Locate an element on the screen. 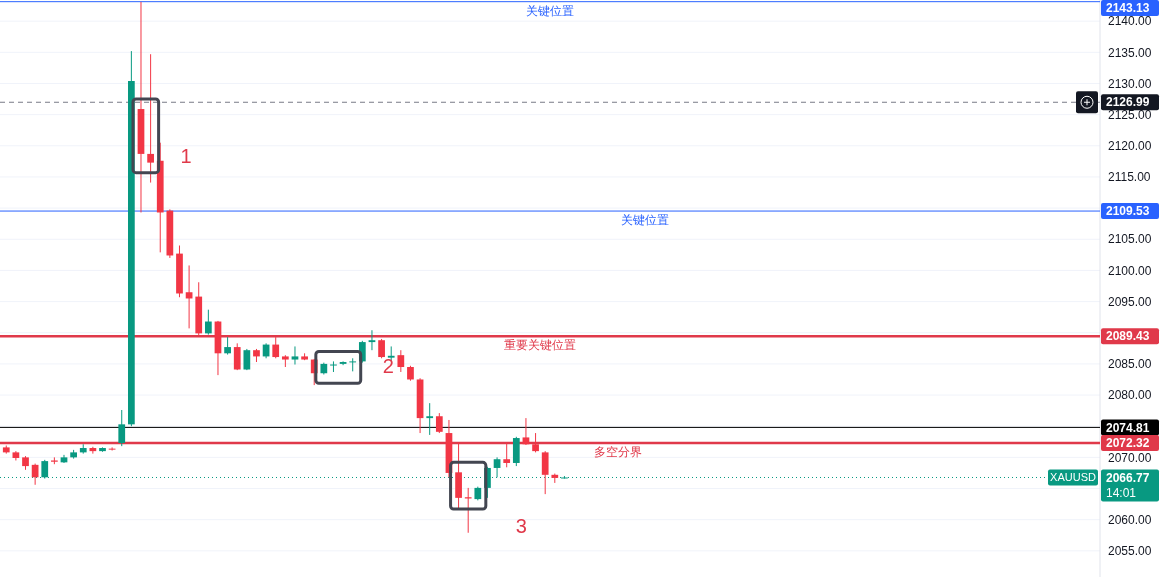  text: 2072.32 is located at coordinates (1128, 443).